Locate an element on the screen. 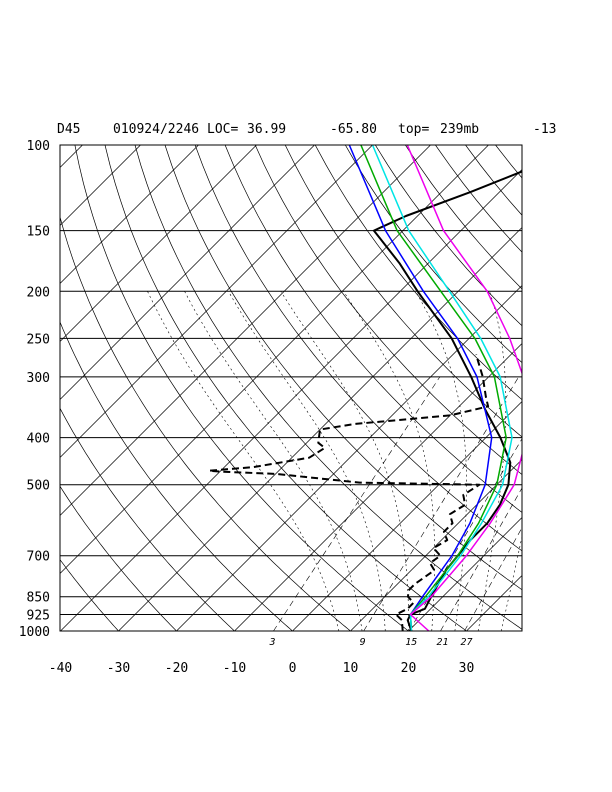 This screenshot has height=792, width=612. header-loc-label: LOC= is located at coordinates (222, 129).